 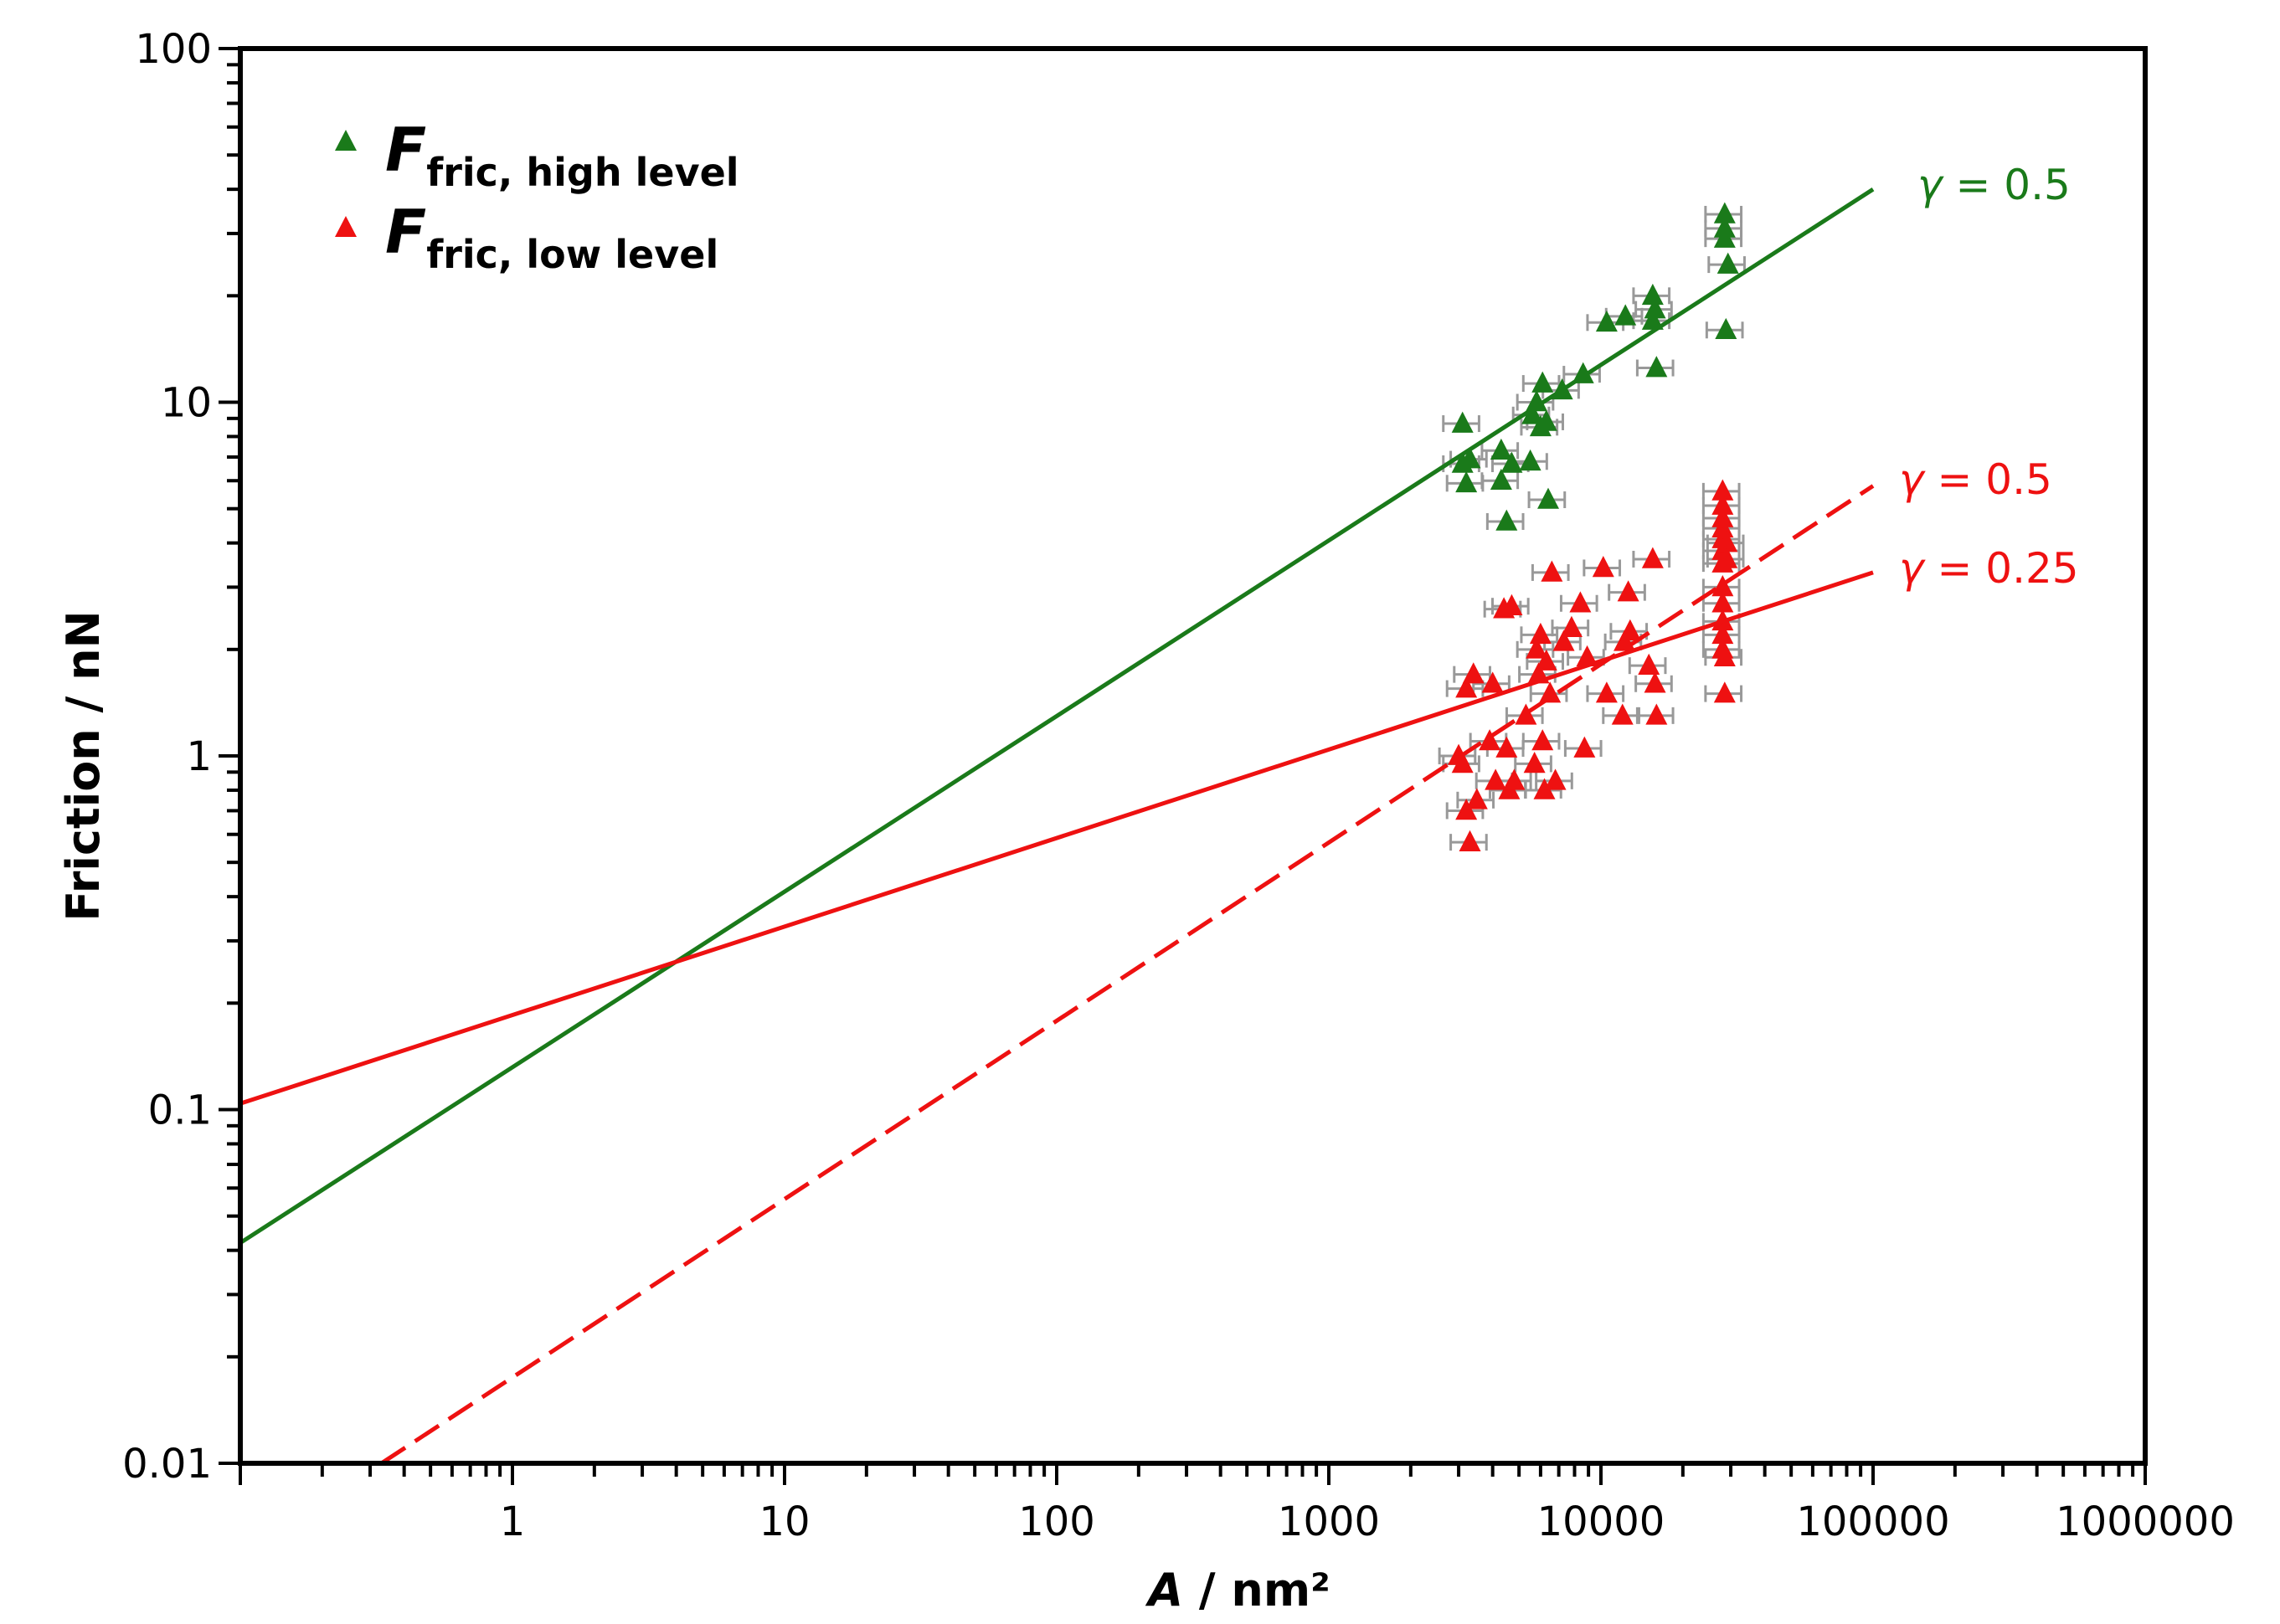 I want to click on legend-marker-low, so click(x=346, y=226).